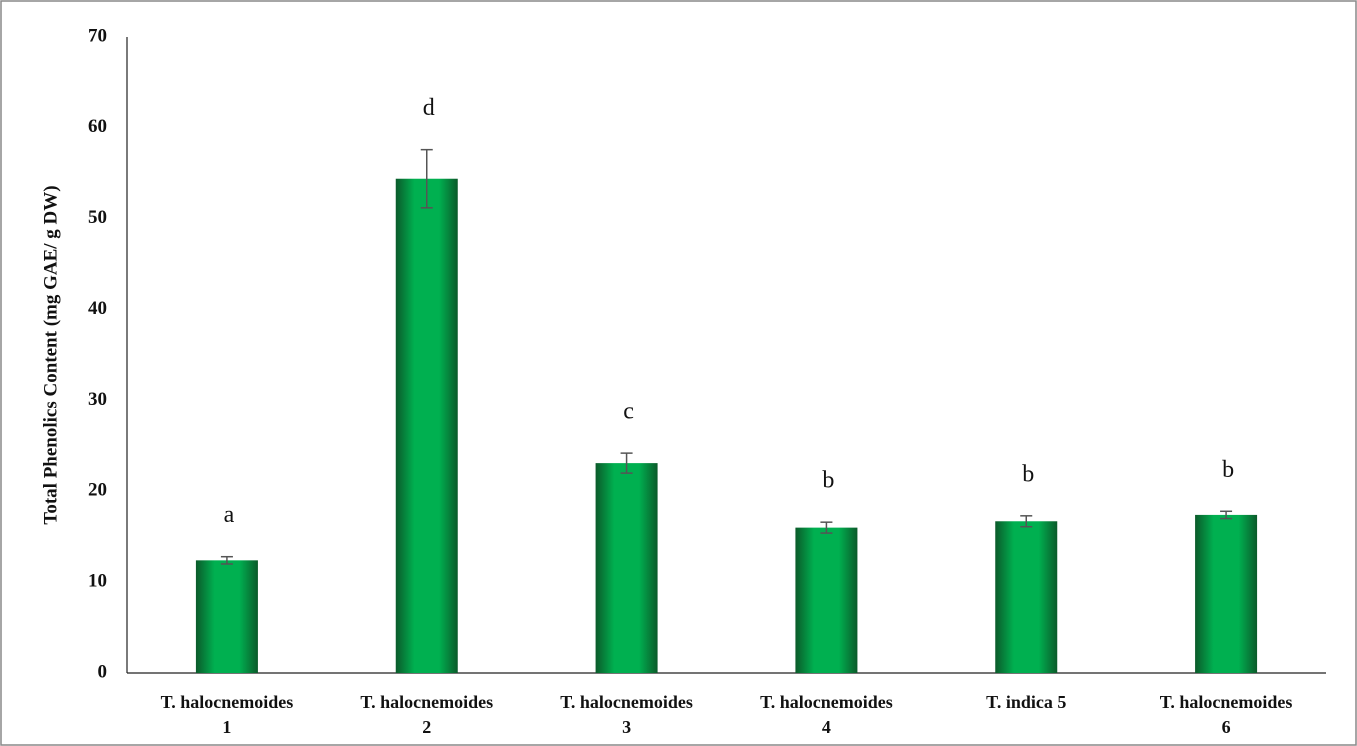 The width and height of the screenshot is (1357, 746). I want to click on annotation: c, so click(628, 412).